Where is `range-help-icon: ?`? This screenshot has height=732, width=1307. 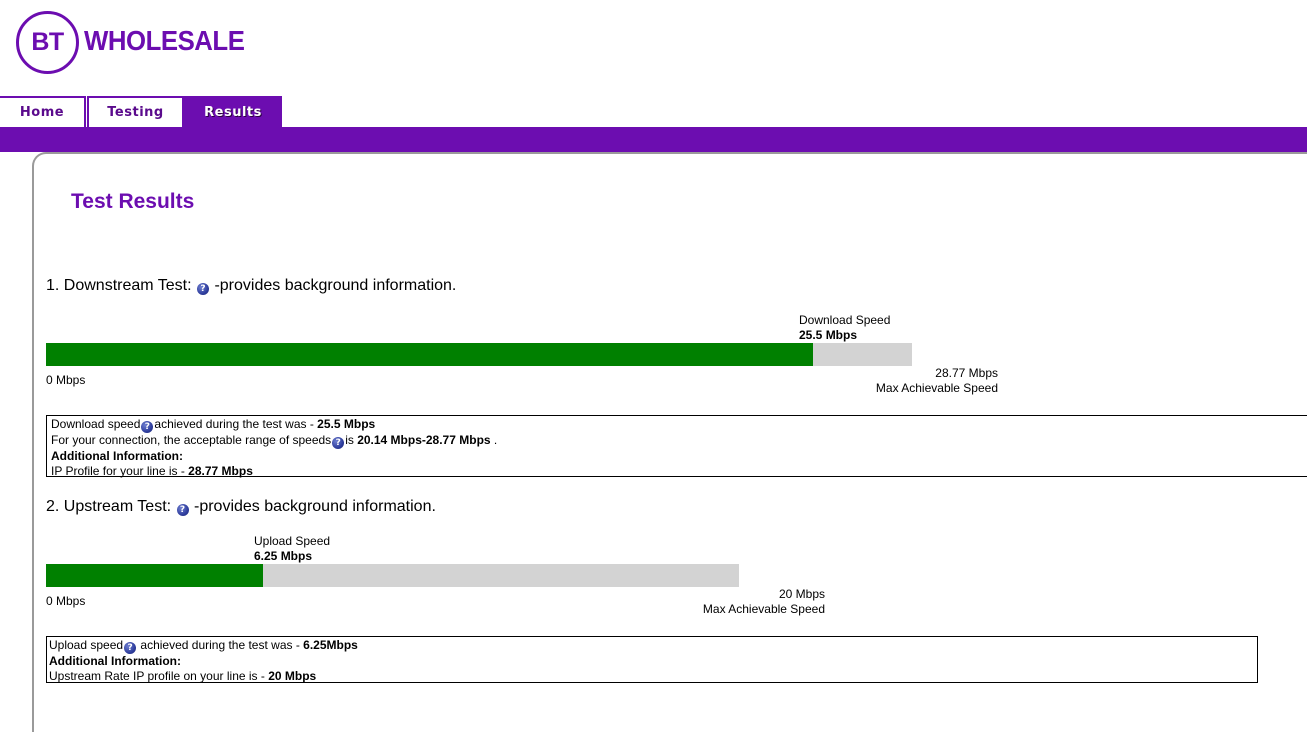
range-help-icon: ? is located at coordinates (338, 443).